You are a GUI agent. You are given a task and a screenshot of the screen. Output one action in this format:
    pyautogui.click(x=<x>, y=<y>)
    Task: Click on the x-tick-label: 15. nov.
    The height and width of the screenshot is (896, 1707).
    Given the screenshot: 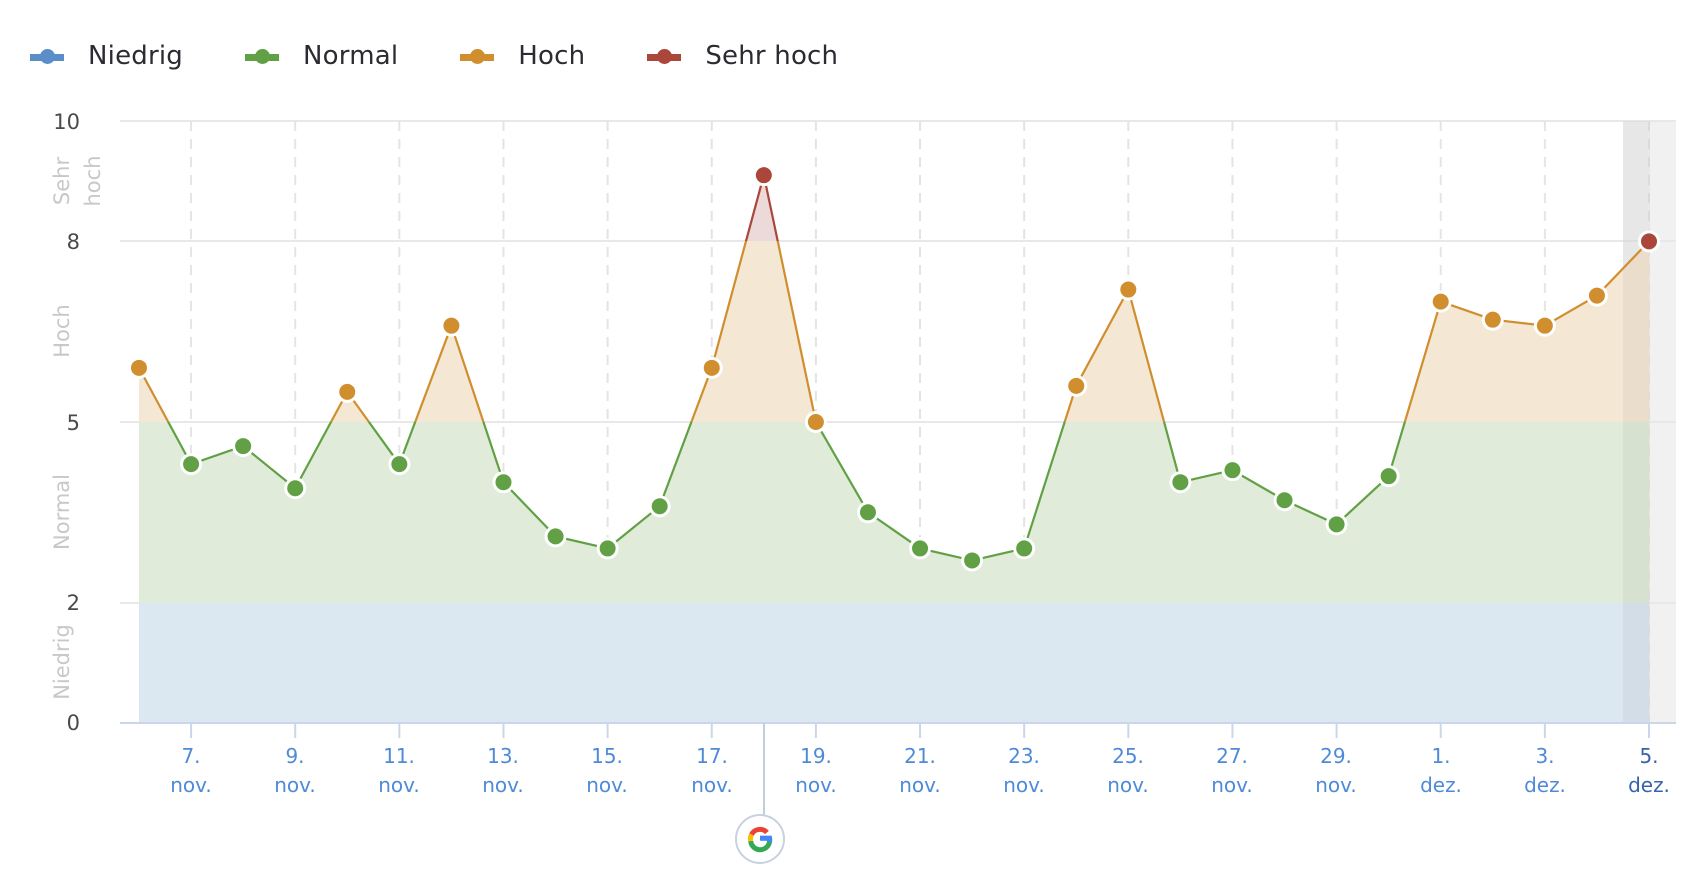 What is the action you would take?
    pyautogui.click(x=607, y=770)
    